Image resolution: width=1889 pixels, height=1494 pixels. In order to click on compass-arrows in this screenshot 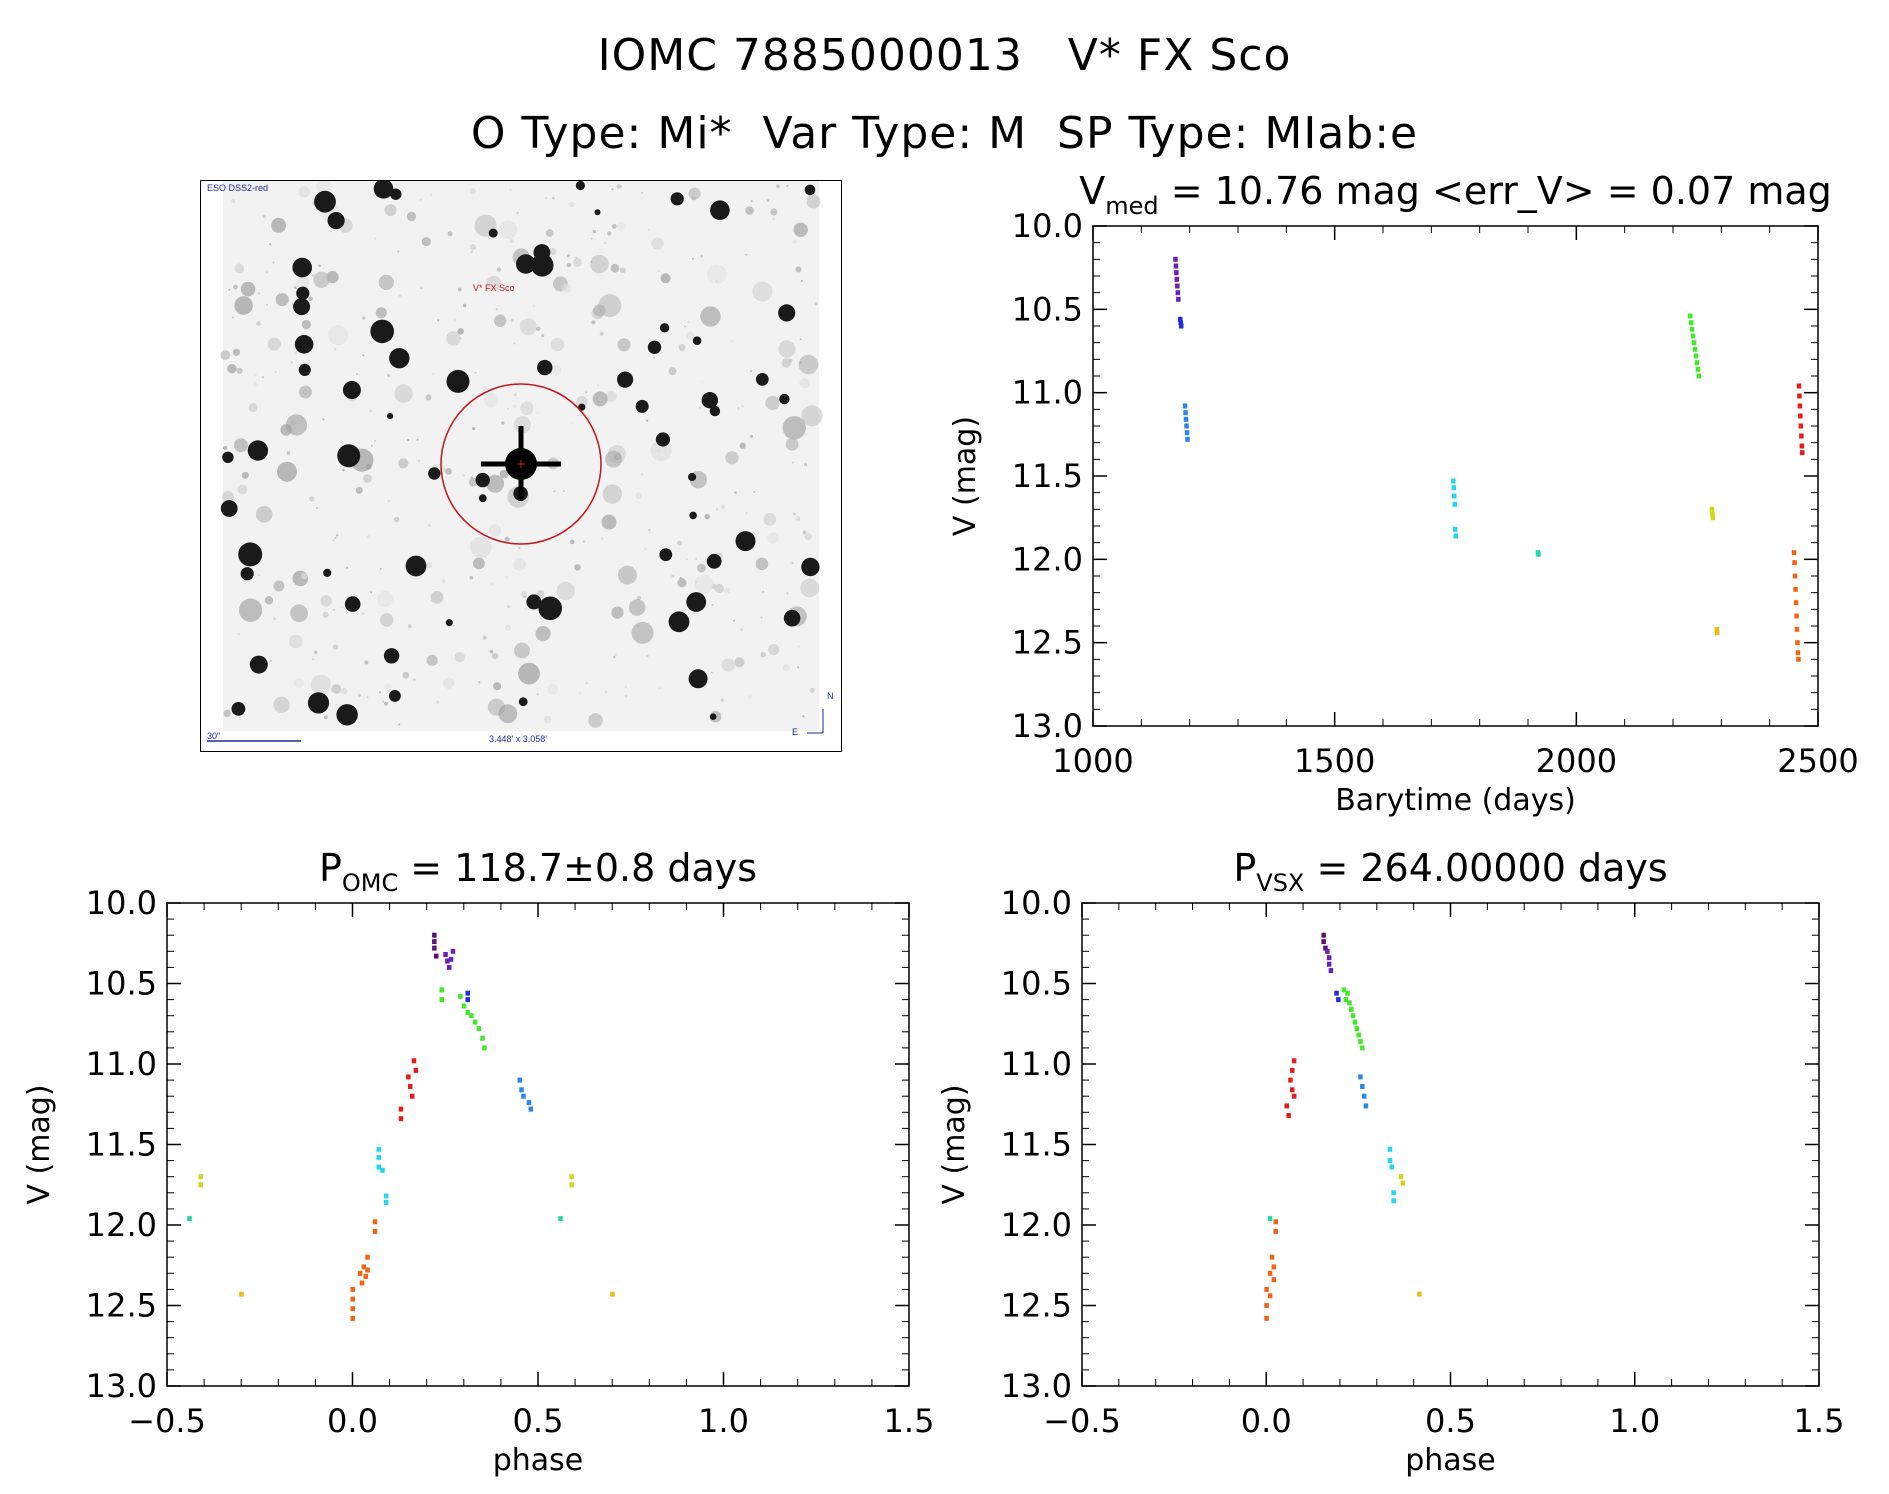, I will do `click(815, 721)`.